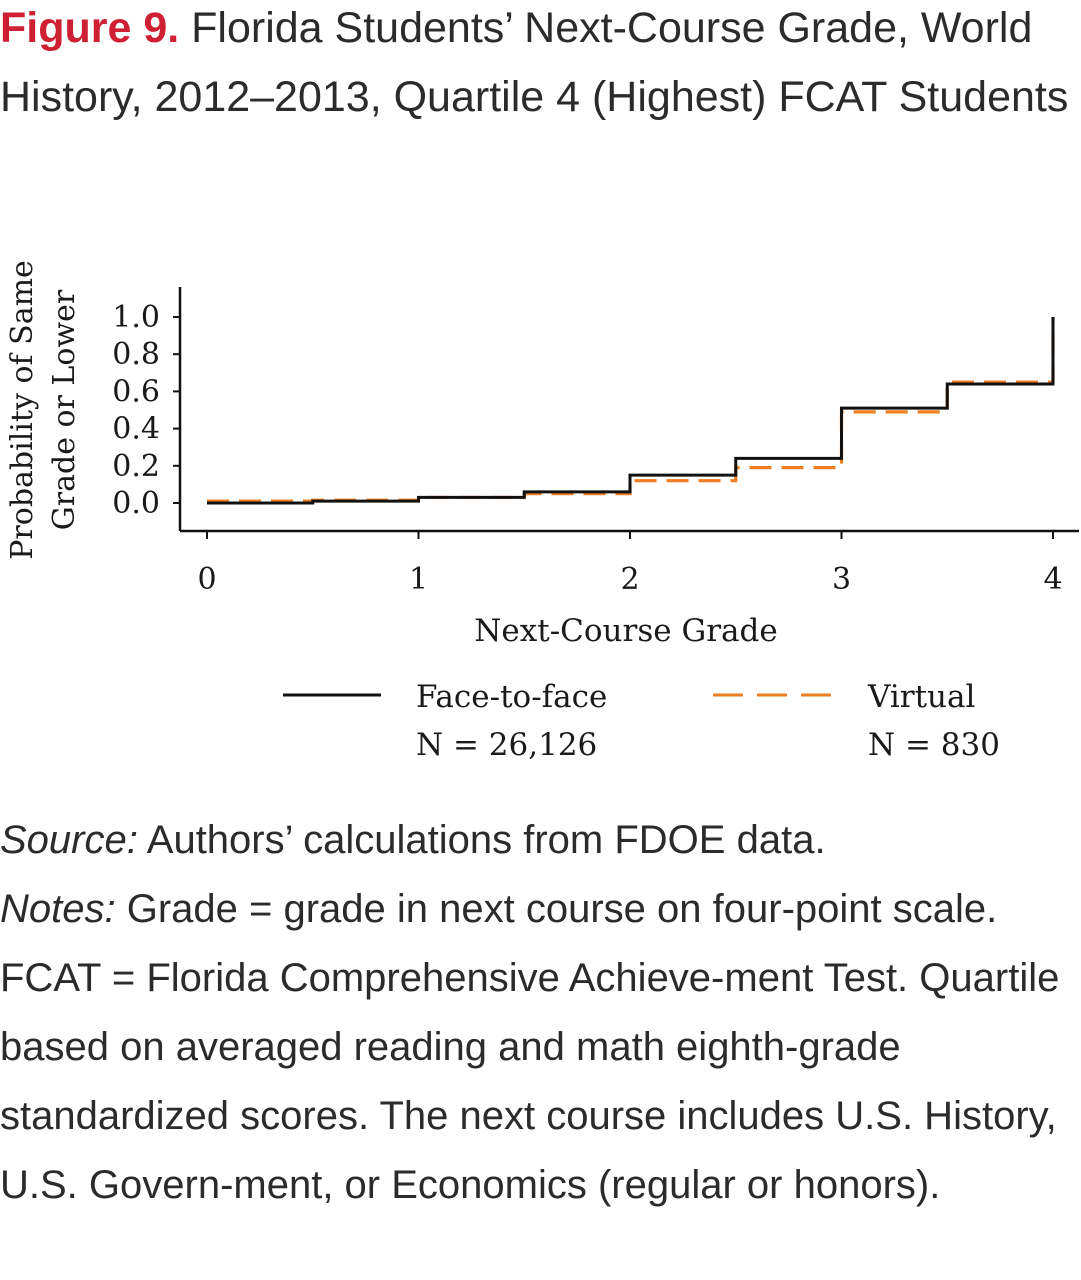 This screenshot has height=1280, width=1081. I want to click on source-text: Authors’ calculations from FDOE data., so click(481, 840).